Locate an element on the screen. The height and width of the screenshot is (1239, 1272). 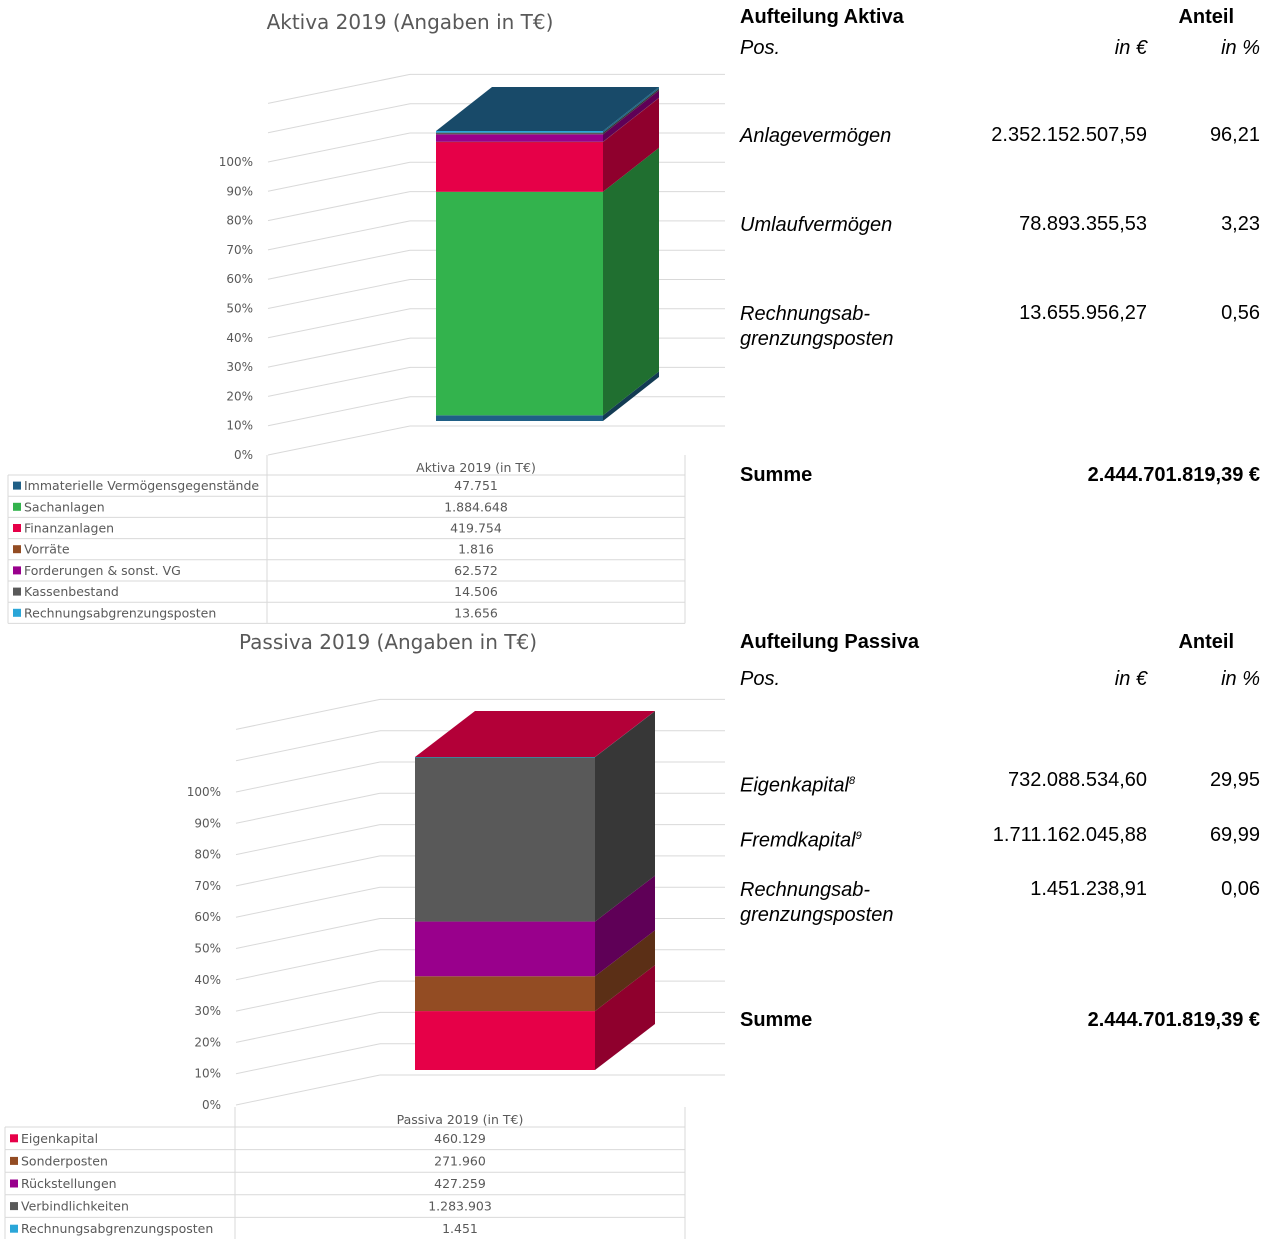
row-label-text: Fremdkapital is located at coordinates (798, 840).